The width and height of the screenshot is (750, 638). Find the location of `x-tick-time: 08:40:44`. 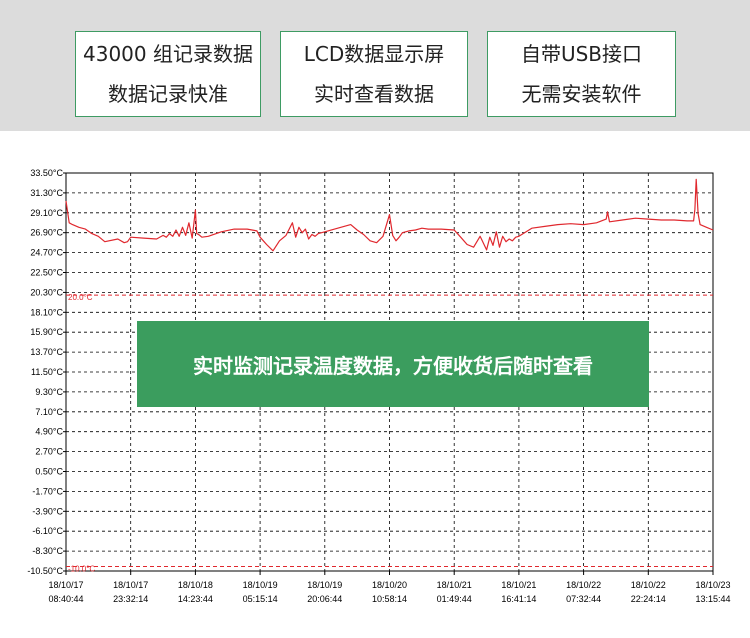

x-tick-time: 08:40:44 is located at coordinates (65, 599).